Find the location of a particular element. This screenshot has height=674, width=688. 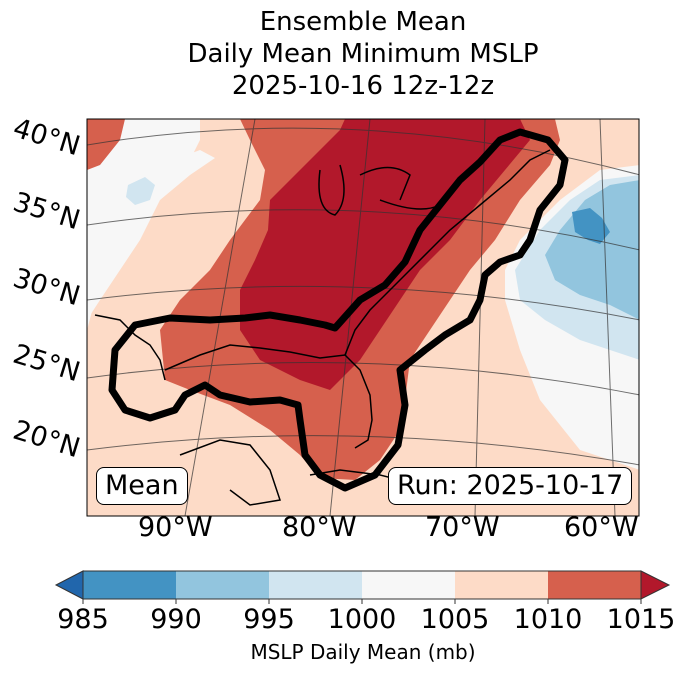

colorbar is located at coordinates (362, 587).